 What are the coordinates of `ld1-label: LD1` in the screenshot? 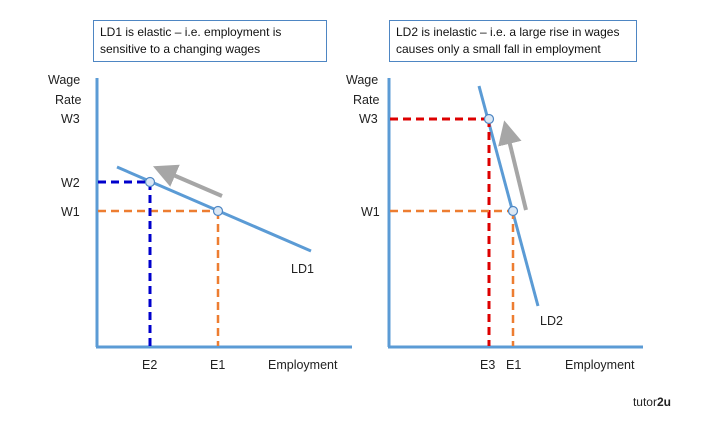 It's located at (302, 269).